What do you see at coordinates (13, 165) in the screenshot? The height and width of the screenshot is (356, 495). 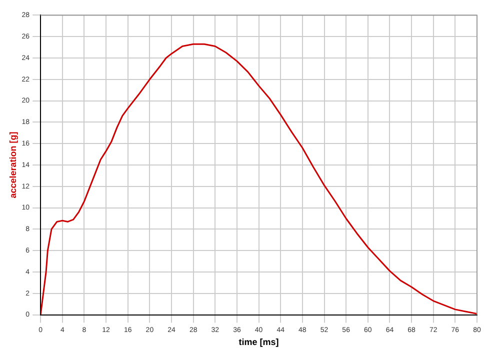 I see `y-axis-title: acceleration [g]` at bounding box center [13, 165].